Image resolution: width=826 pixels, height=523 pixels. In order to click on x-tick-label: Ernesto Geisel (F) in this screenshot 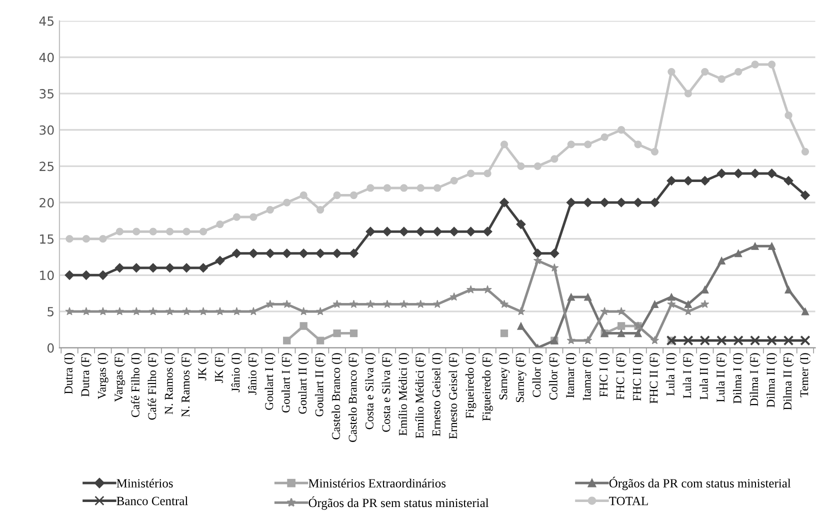, I will do `click(454, 396)`.